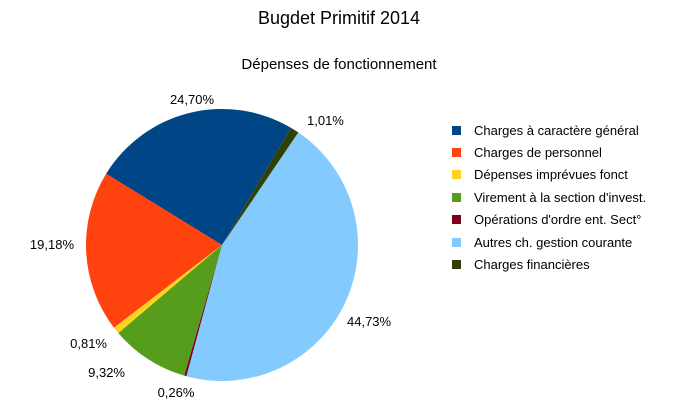  I want to click on legend-item: Charges de personnel, so click(549, 152).